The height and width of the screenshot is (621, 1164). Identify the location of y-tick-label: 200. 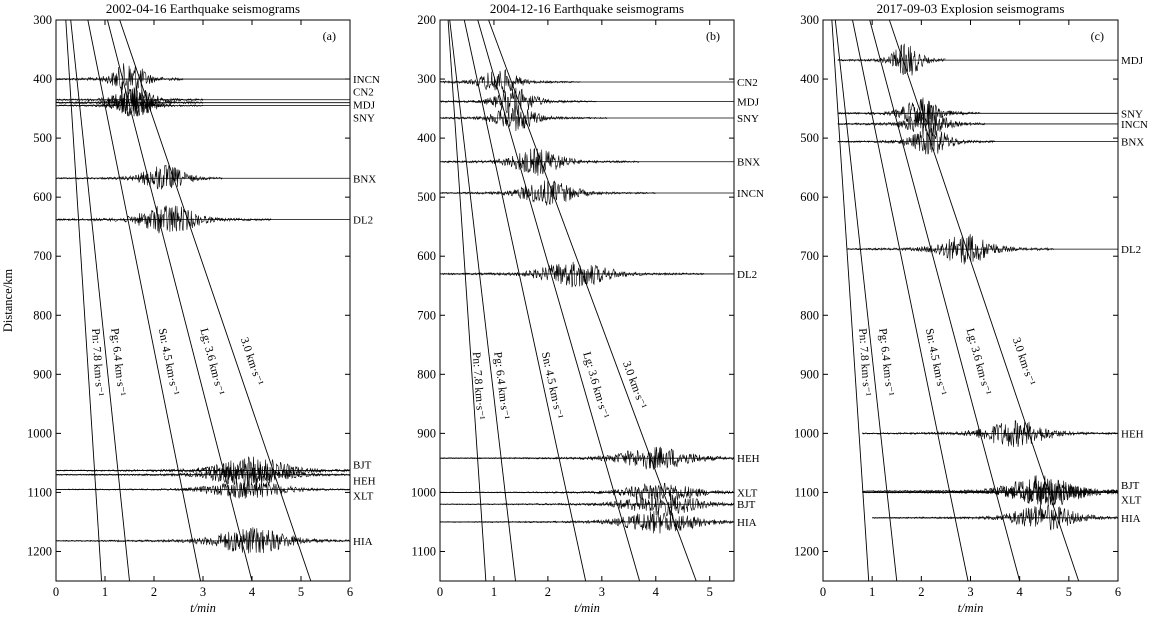
(426, 20).